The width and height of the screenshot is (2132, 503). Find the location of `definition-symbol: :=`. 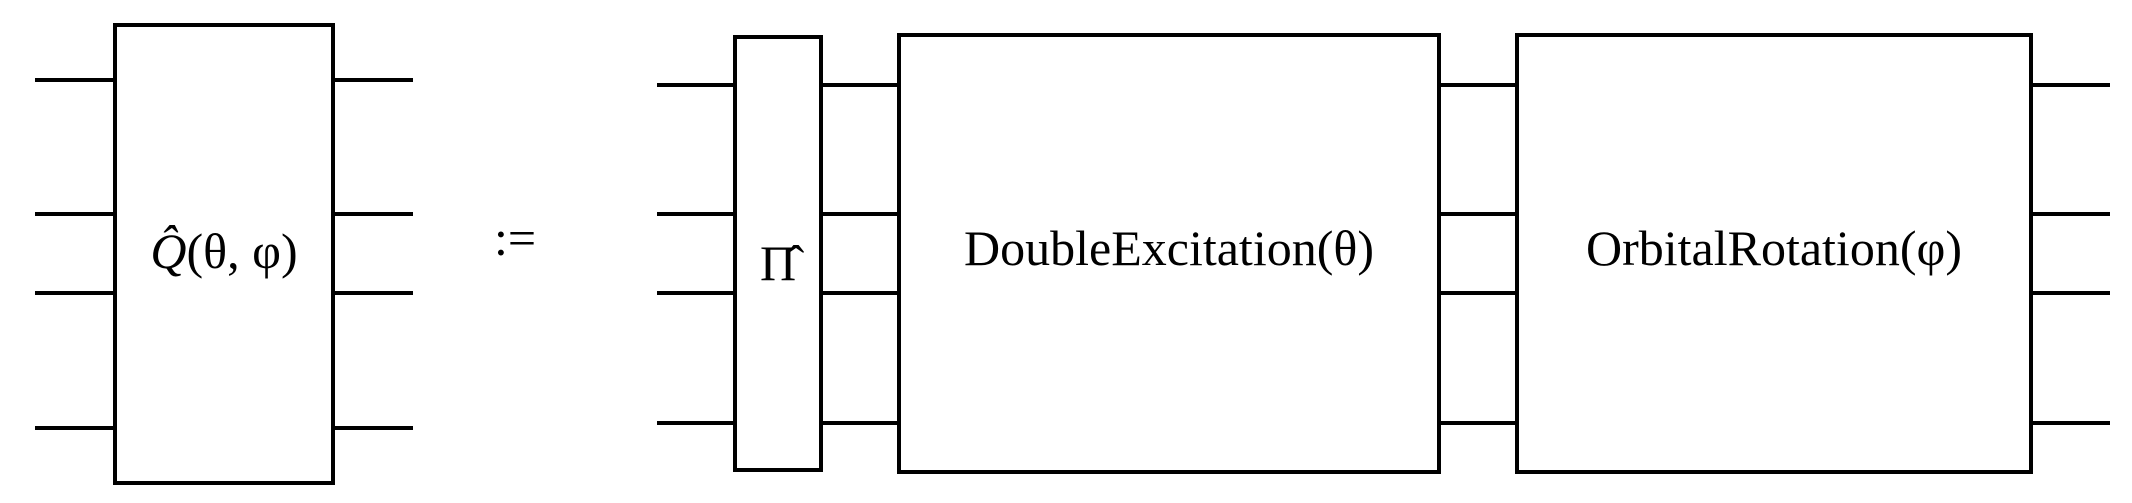

definition-symbol: := is located at coordinates (515, 238).